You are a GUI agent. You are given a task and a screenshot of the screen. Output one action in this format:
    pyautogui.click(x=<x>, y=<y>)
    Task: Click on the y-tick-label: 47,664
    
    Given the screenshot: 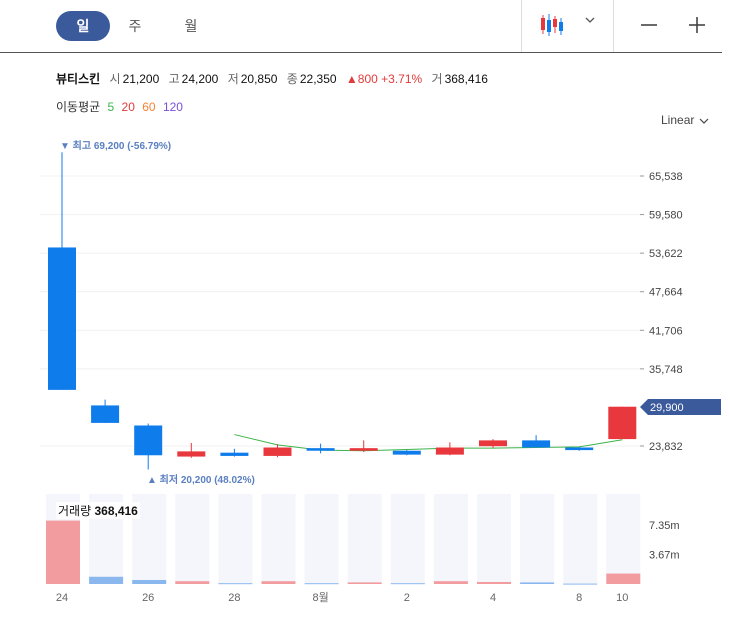 What is the action you would take?
    pyautogui.click(x=666, y=293)
    